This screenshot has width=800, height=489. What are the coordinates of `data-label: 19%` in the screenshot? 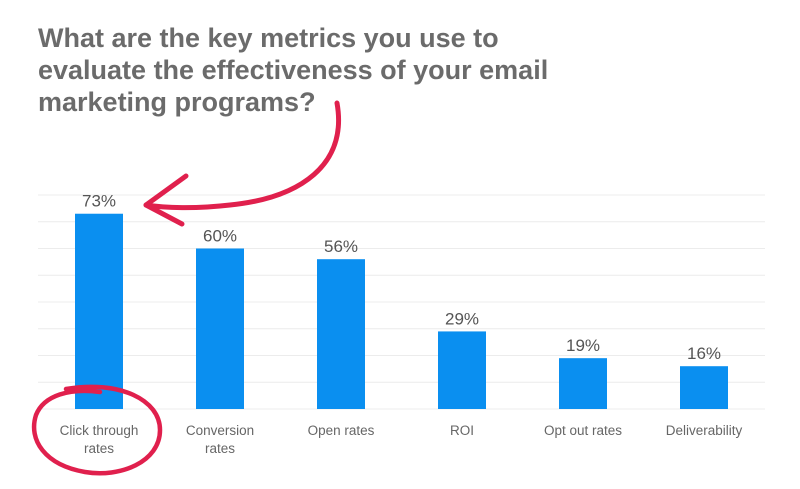 It's located at (583, 345).